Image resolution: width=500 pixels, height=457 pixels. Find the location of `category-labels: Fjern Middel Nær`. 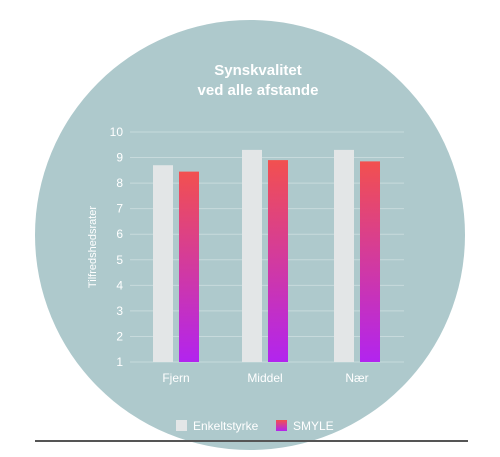

category-labels: Fjern Middel Nær is located at coordinates (265, 378).